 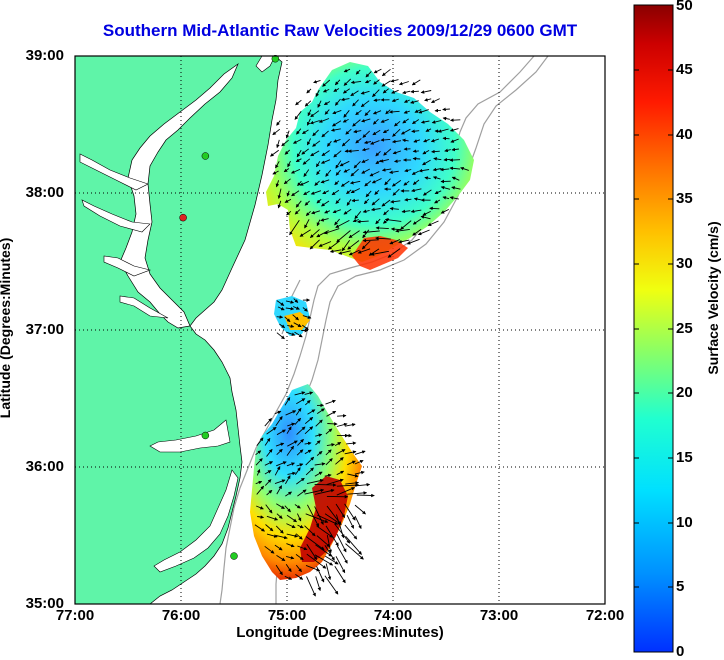 What do you see at coordinates (33, 466) in the screenshot?
I see `y-tick-label: 36:00` at bounding box center [33, 466].